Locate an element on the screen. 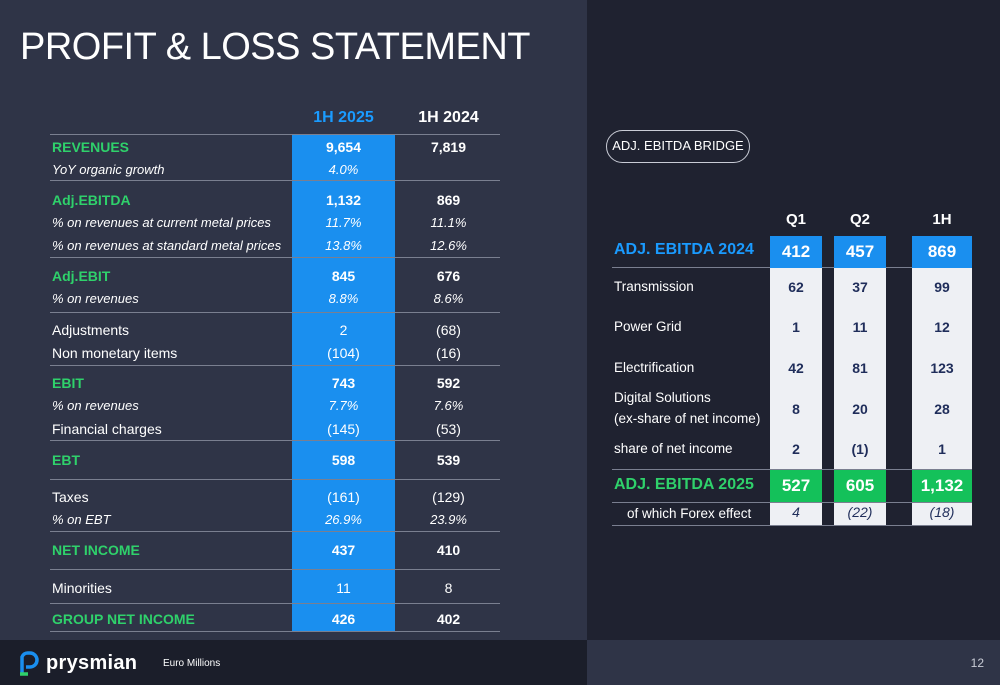 The height and width of the screenshot is (685, 1000). bridge-item-label: Electrification is located at coordinates (654, 367).